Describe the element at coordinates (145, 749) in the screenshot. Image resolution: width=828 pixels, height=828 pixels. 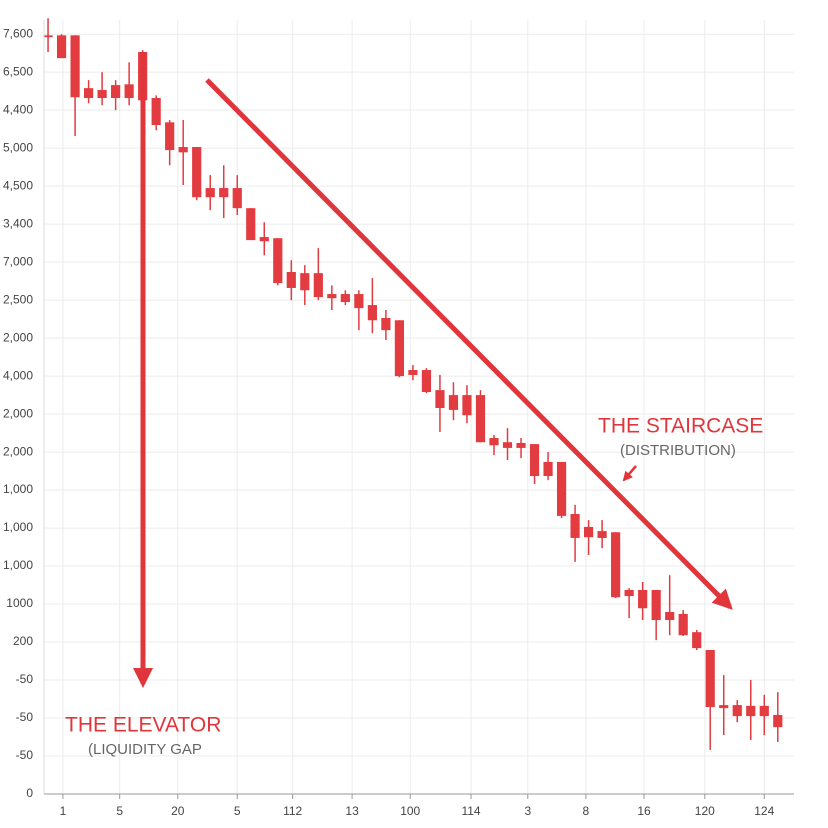
I see `annotation-sub: (LIQUIDITY GAP` at that location.